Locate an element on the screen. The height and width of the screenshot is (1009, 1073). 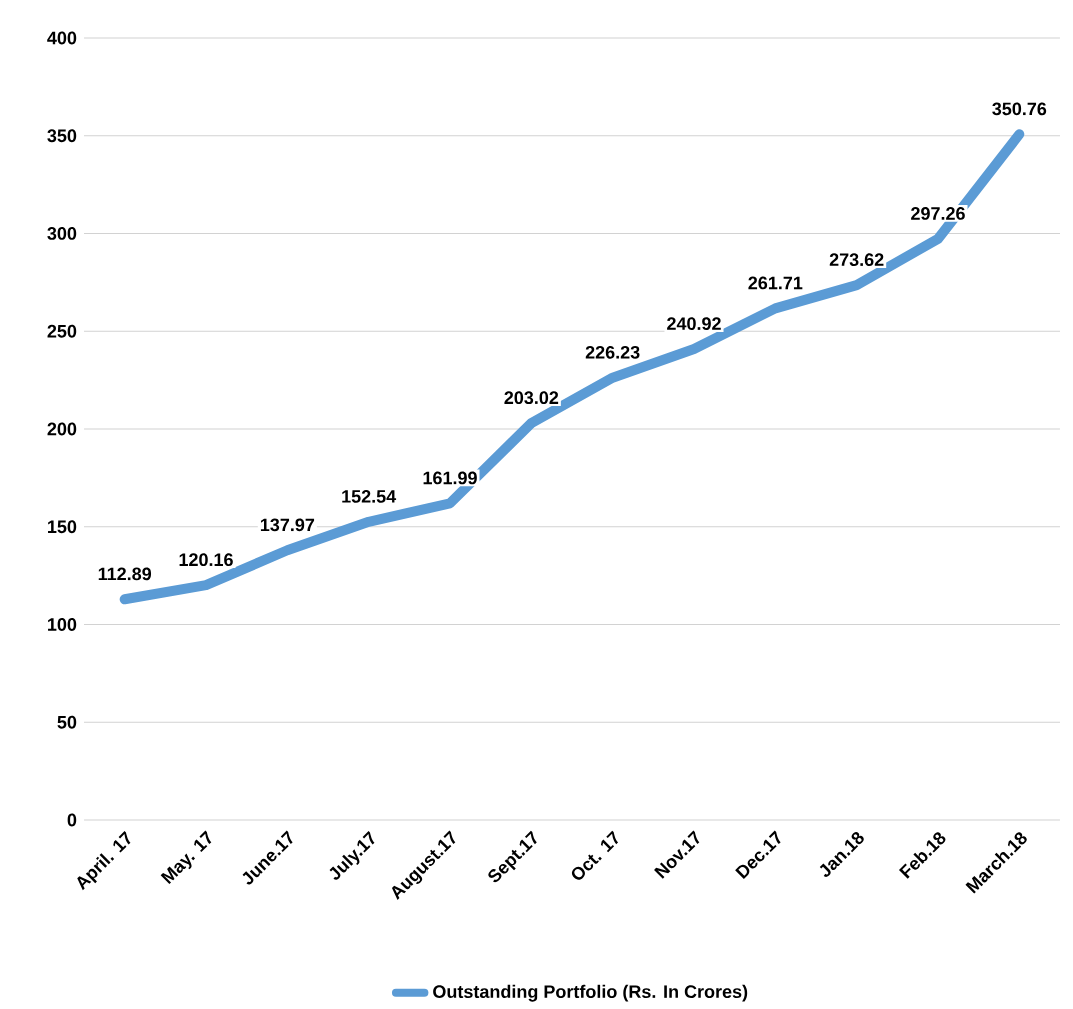
data-label: 120.16 is located at coordinates (206, 560).